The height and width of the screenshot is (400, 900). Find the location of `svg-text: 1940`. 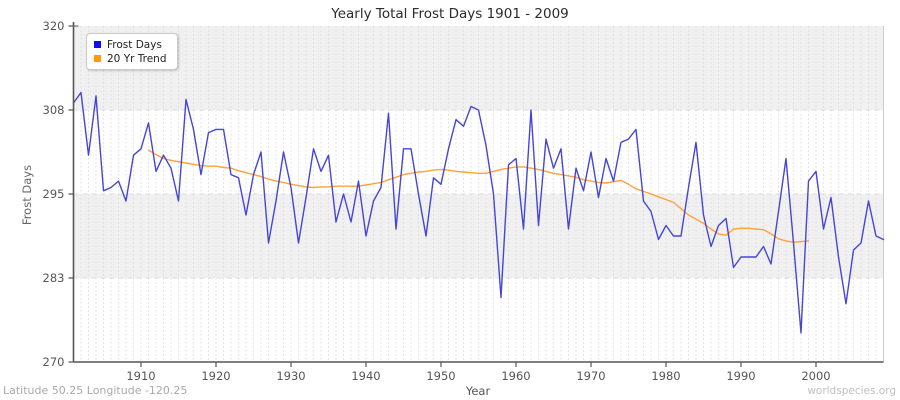

svg-text: 1940 is located at coordinates (365, 376).